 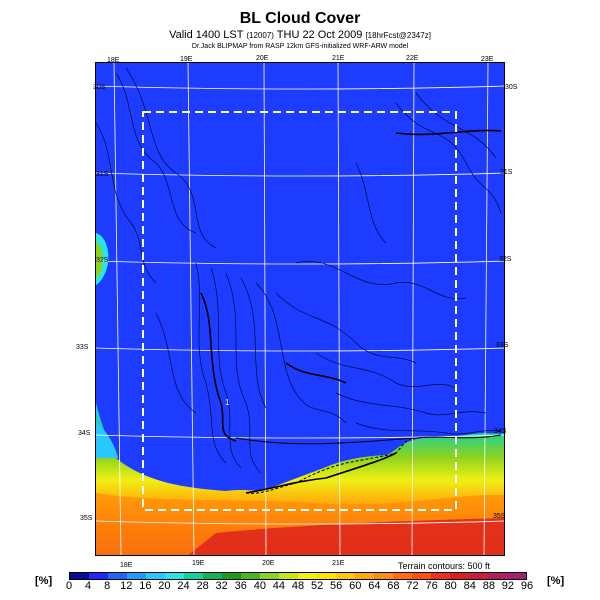 What do you see at coordinates (499, 516) in the screenshot?
I see `lat-label-right: 35S` at bounding box center [499, 516].